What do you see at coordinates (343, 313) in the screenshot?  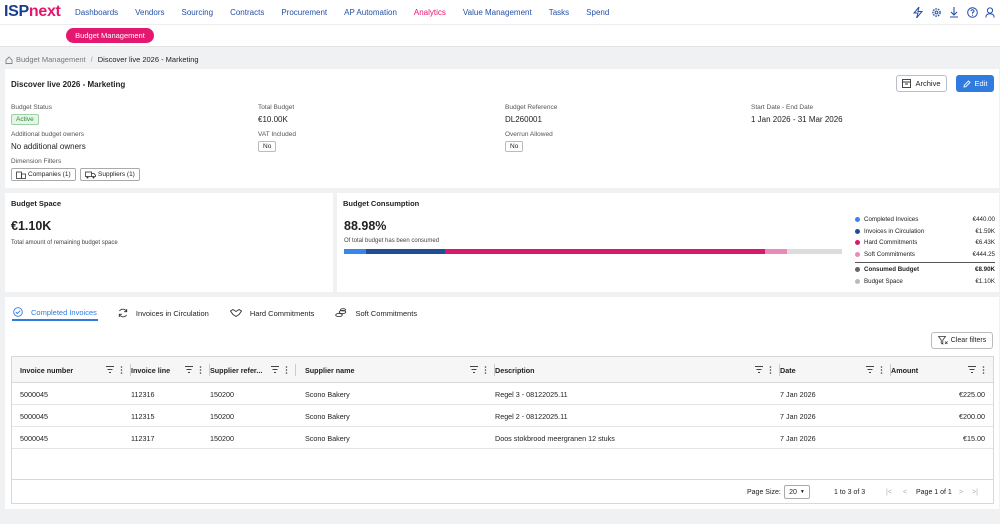 I see `coins-icon` at bounding box center [343, 313].